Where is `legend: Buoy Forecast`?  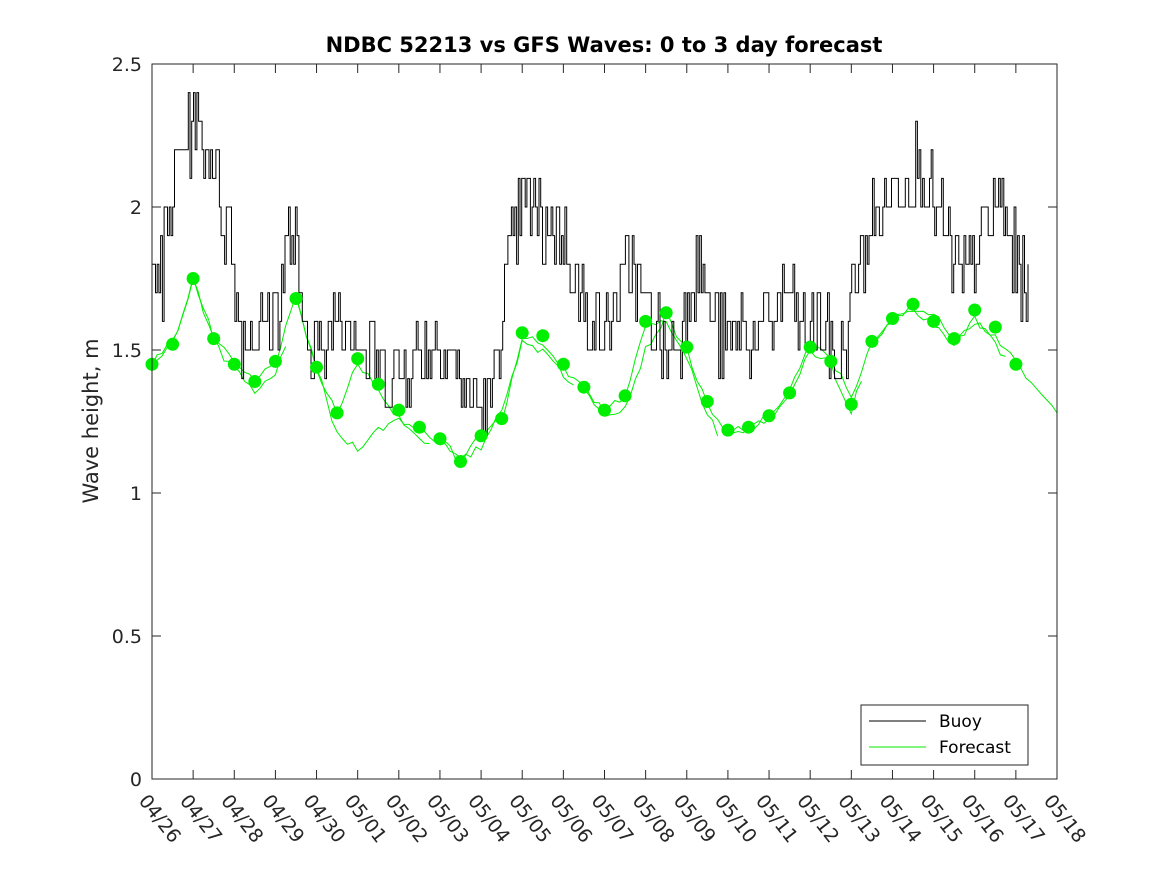 legend: Buoy Forecast is located at coordinates (944, 735).